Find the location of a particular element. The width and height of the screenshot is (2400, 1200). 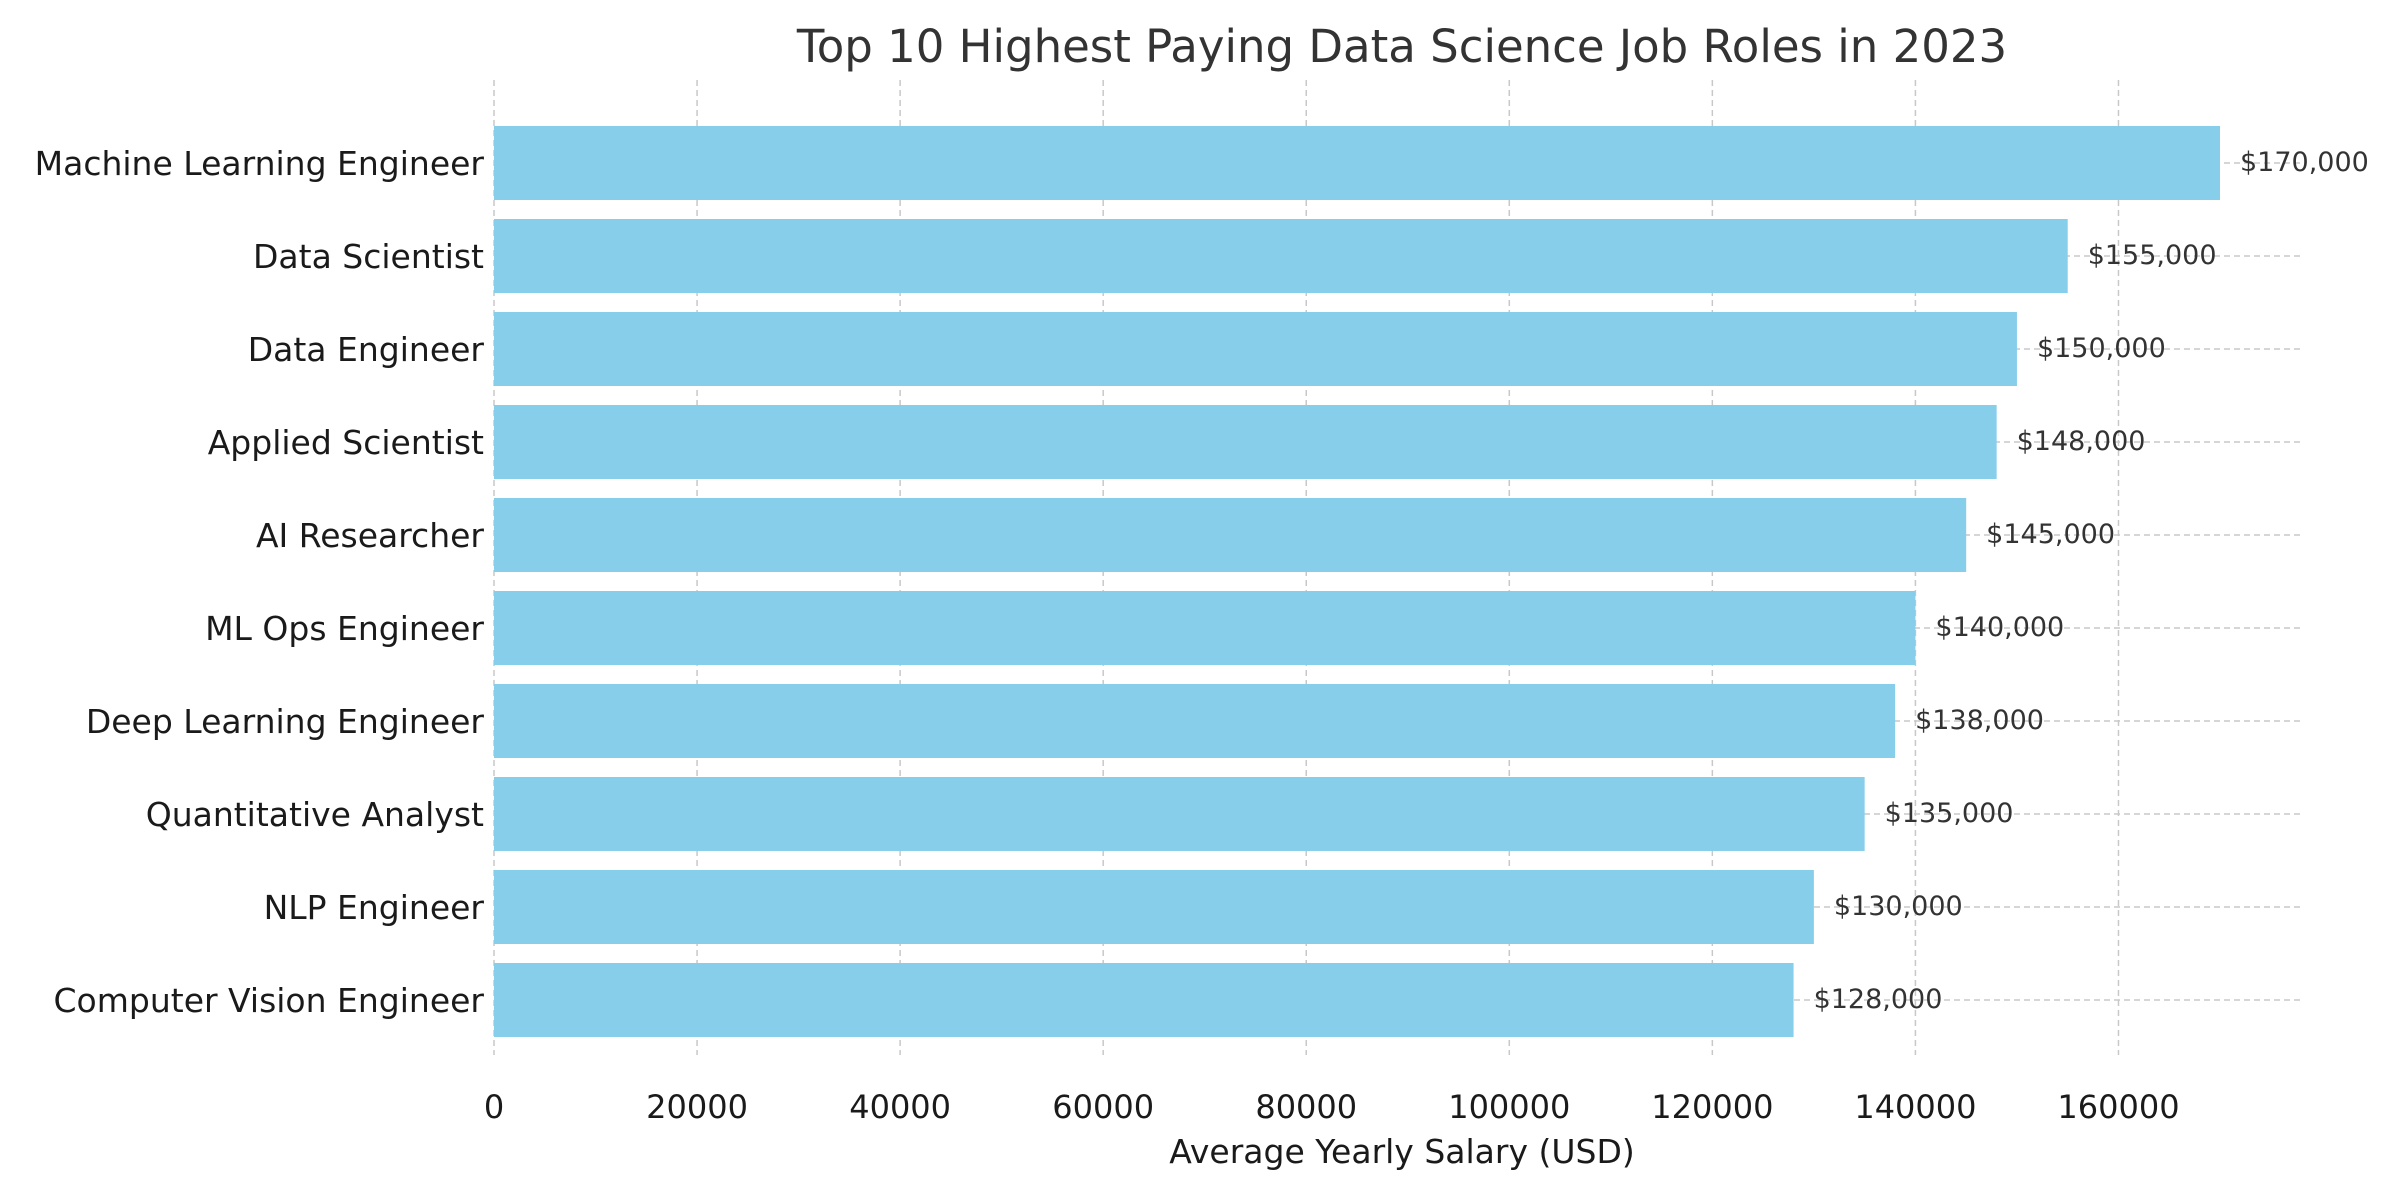

data-label: $150,000 is located at coordinates (2101, 348).